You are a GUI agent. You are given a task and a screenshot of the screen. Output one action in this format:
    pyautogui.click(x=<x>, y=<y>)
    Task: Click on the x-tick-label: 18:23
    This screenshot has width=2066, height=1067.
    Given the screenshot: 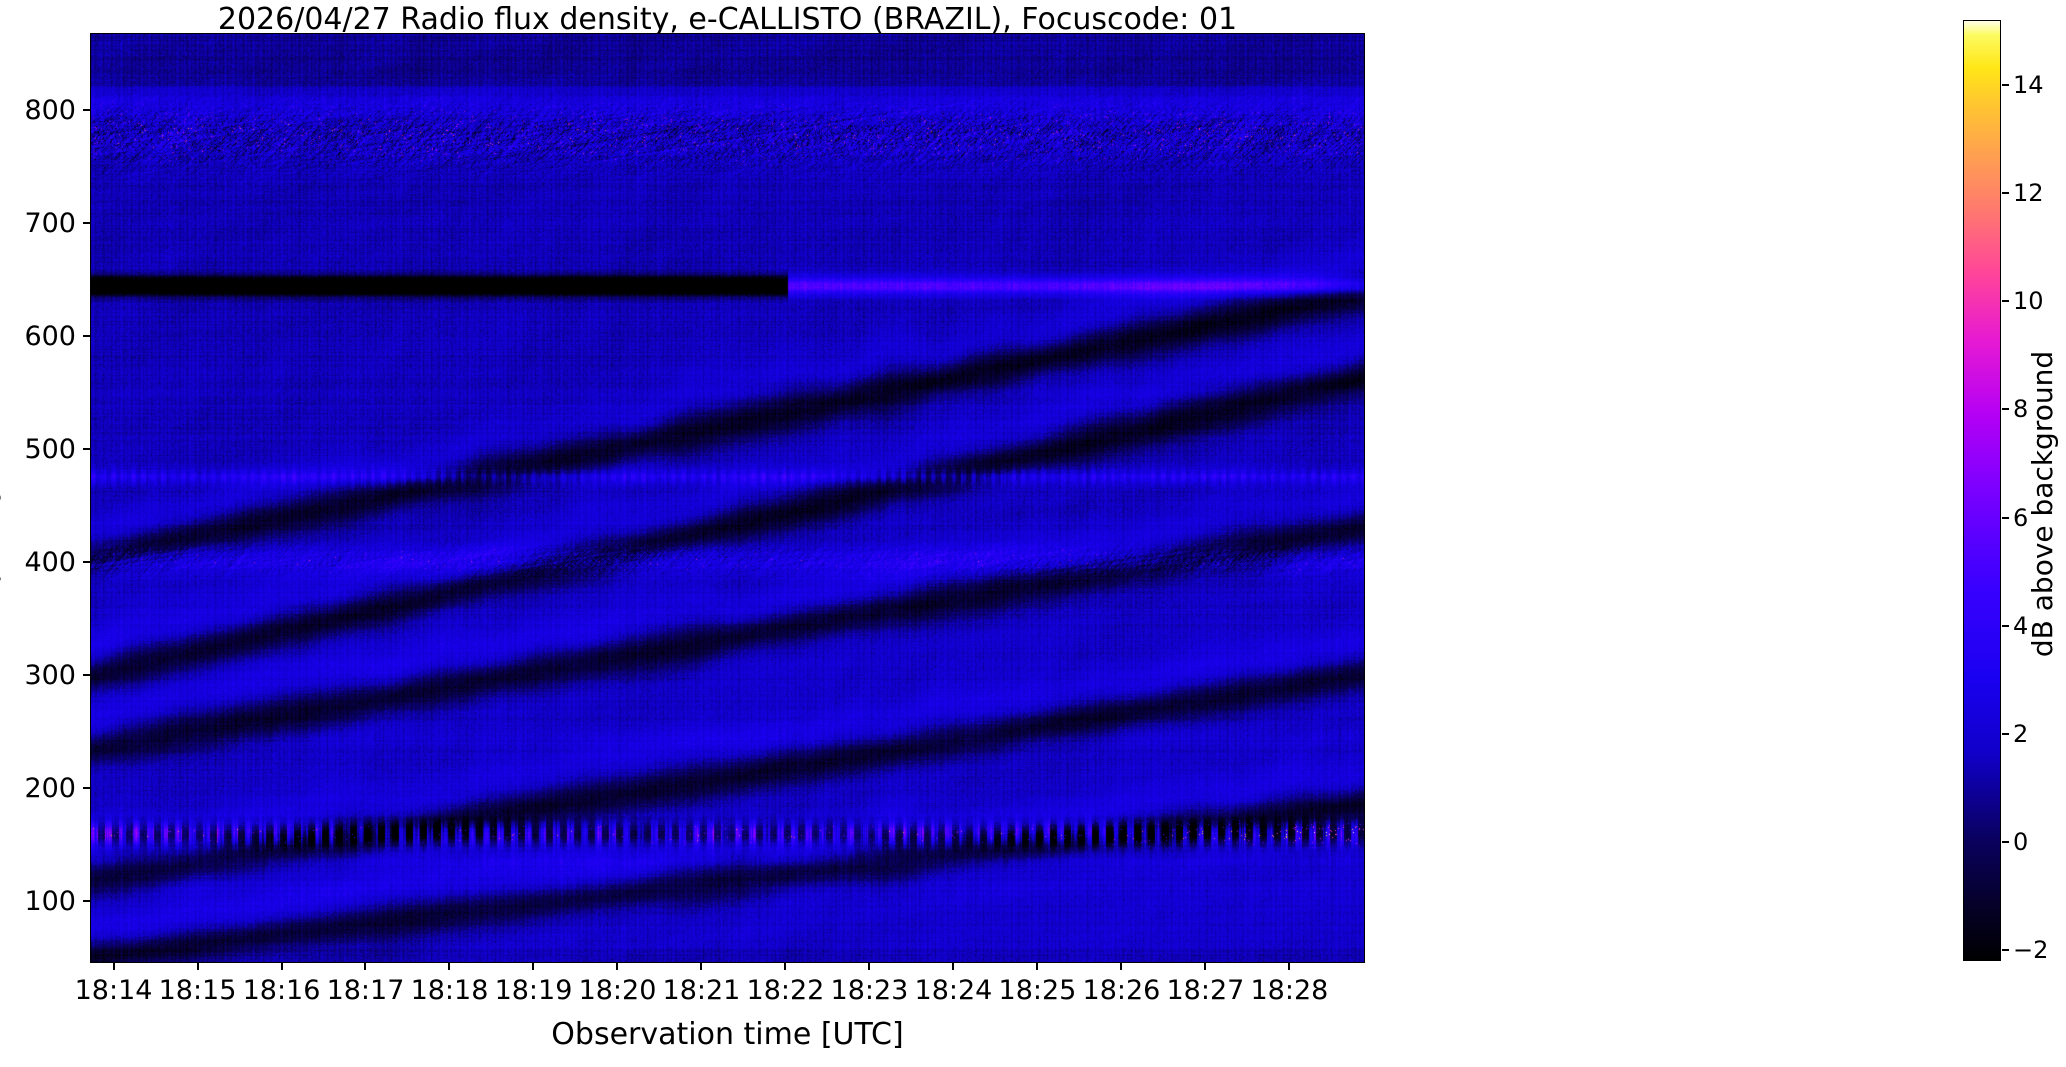 What is the action you would take?
    pyautogui.click(x=869, y=990)
    